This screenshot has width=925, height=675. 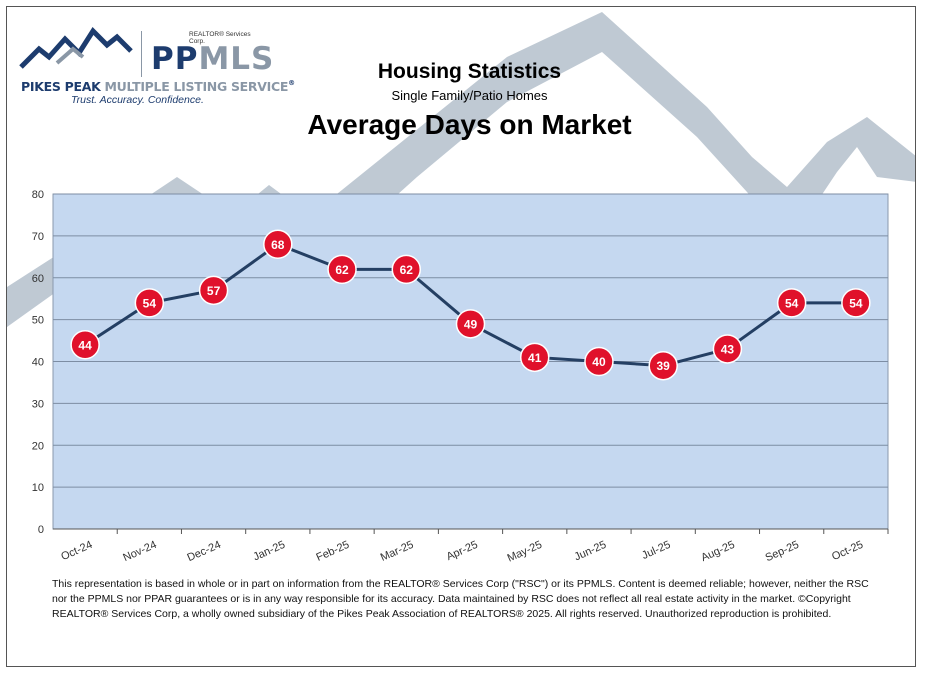 What do you see at coordinates (525, 552) in the screenshot?
I see `x-tick-label: May-25` at bounding box center [525, 552].